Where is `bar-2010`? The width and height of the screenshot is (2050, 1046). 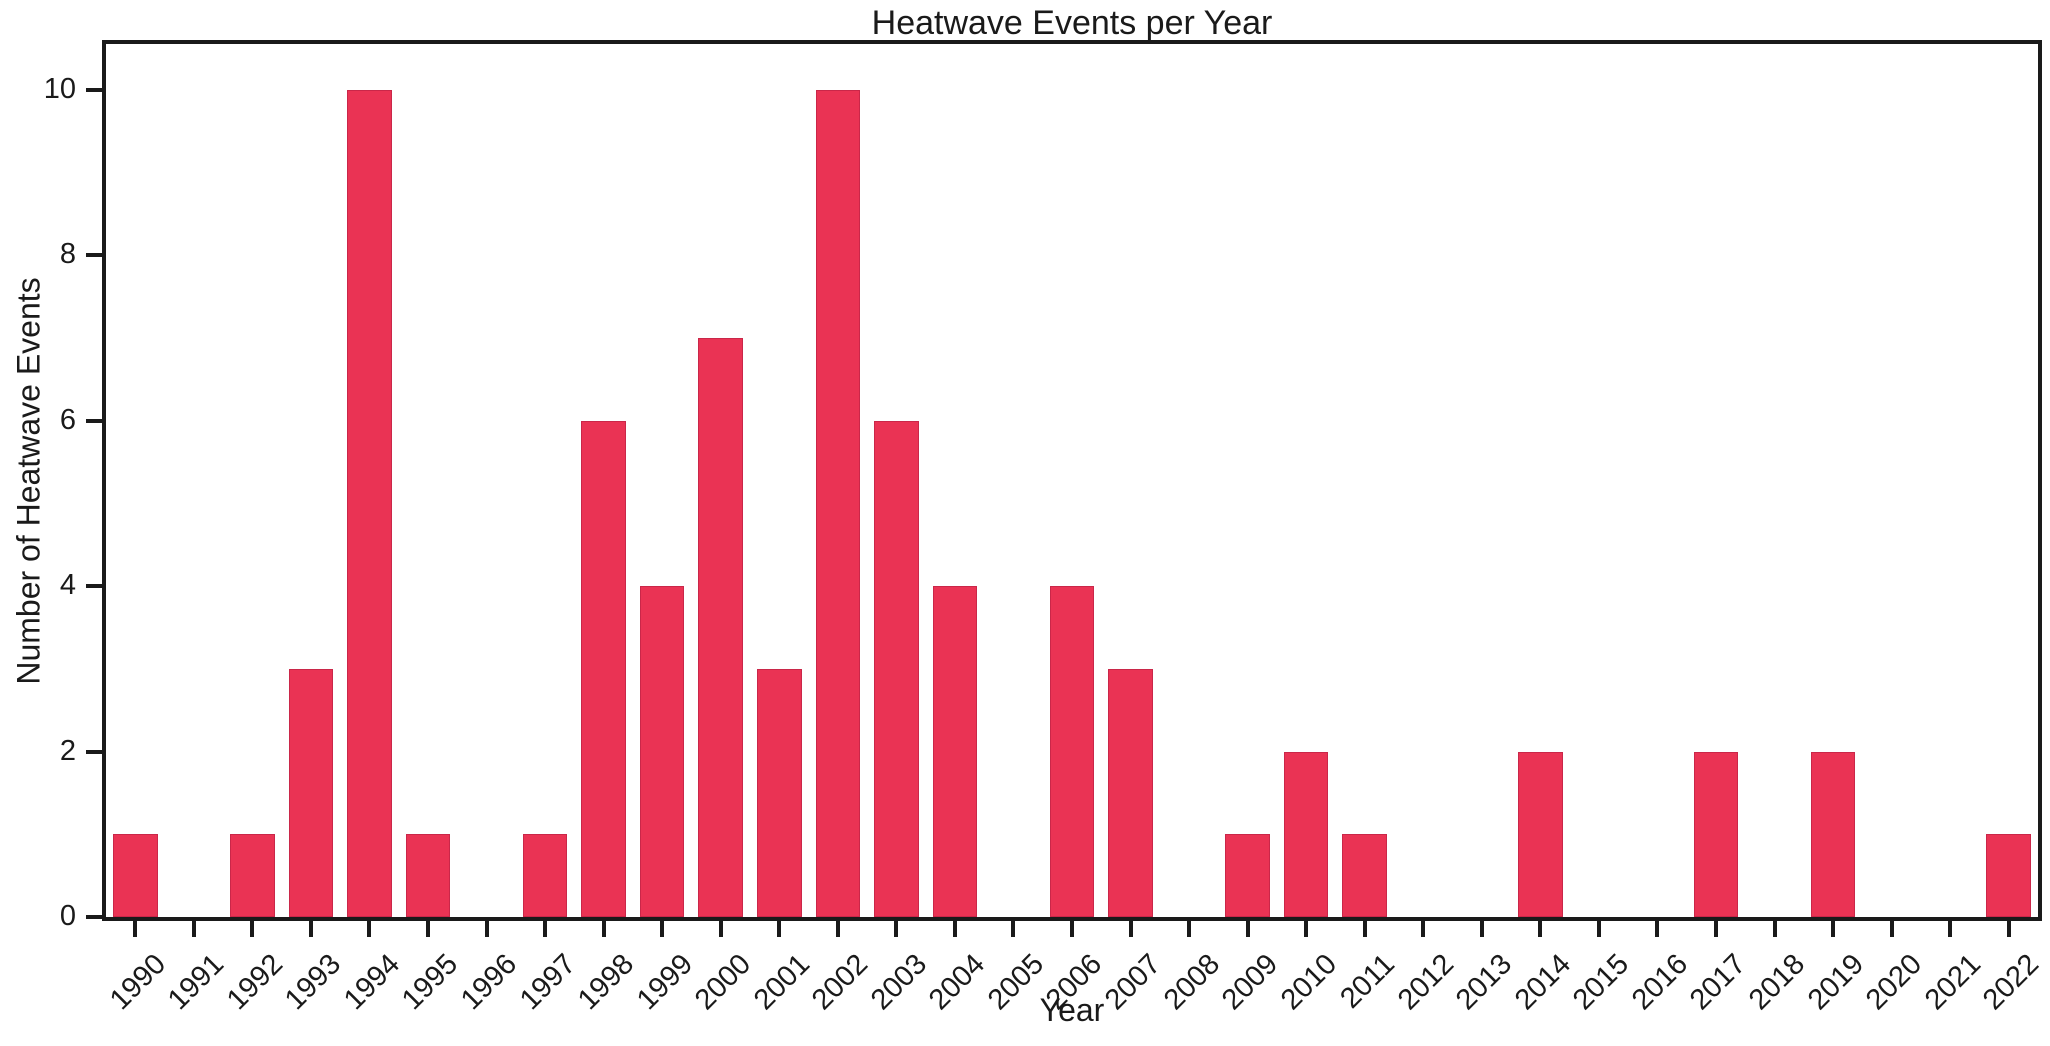
bar-2010 is located at coordinates (1306, 834).